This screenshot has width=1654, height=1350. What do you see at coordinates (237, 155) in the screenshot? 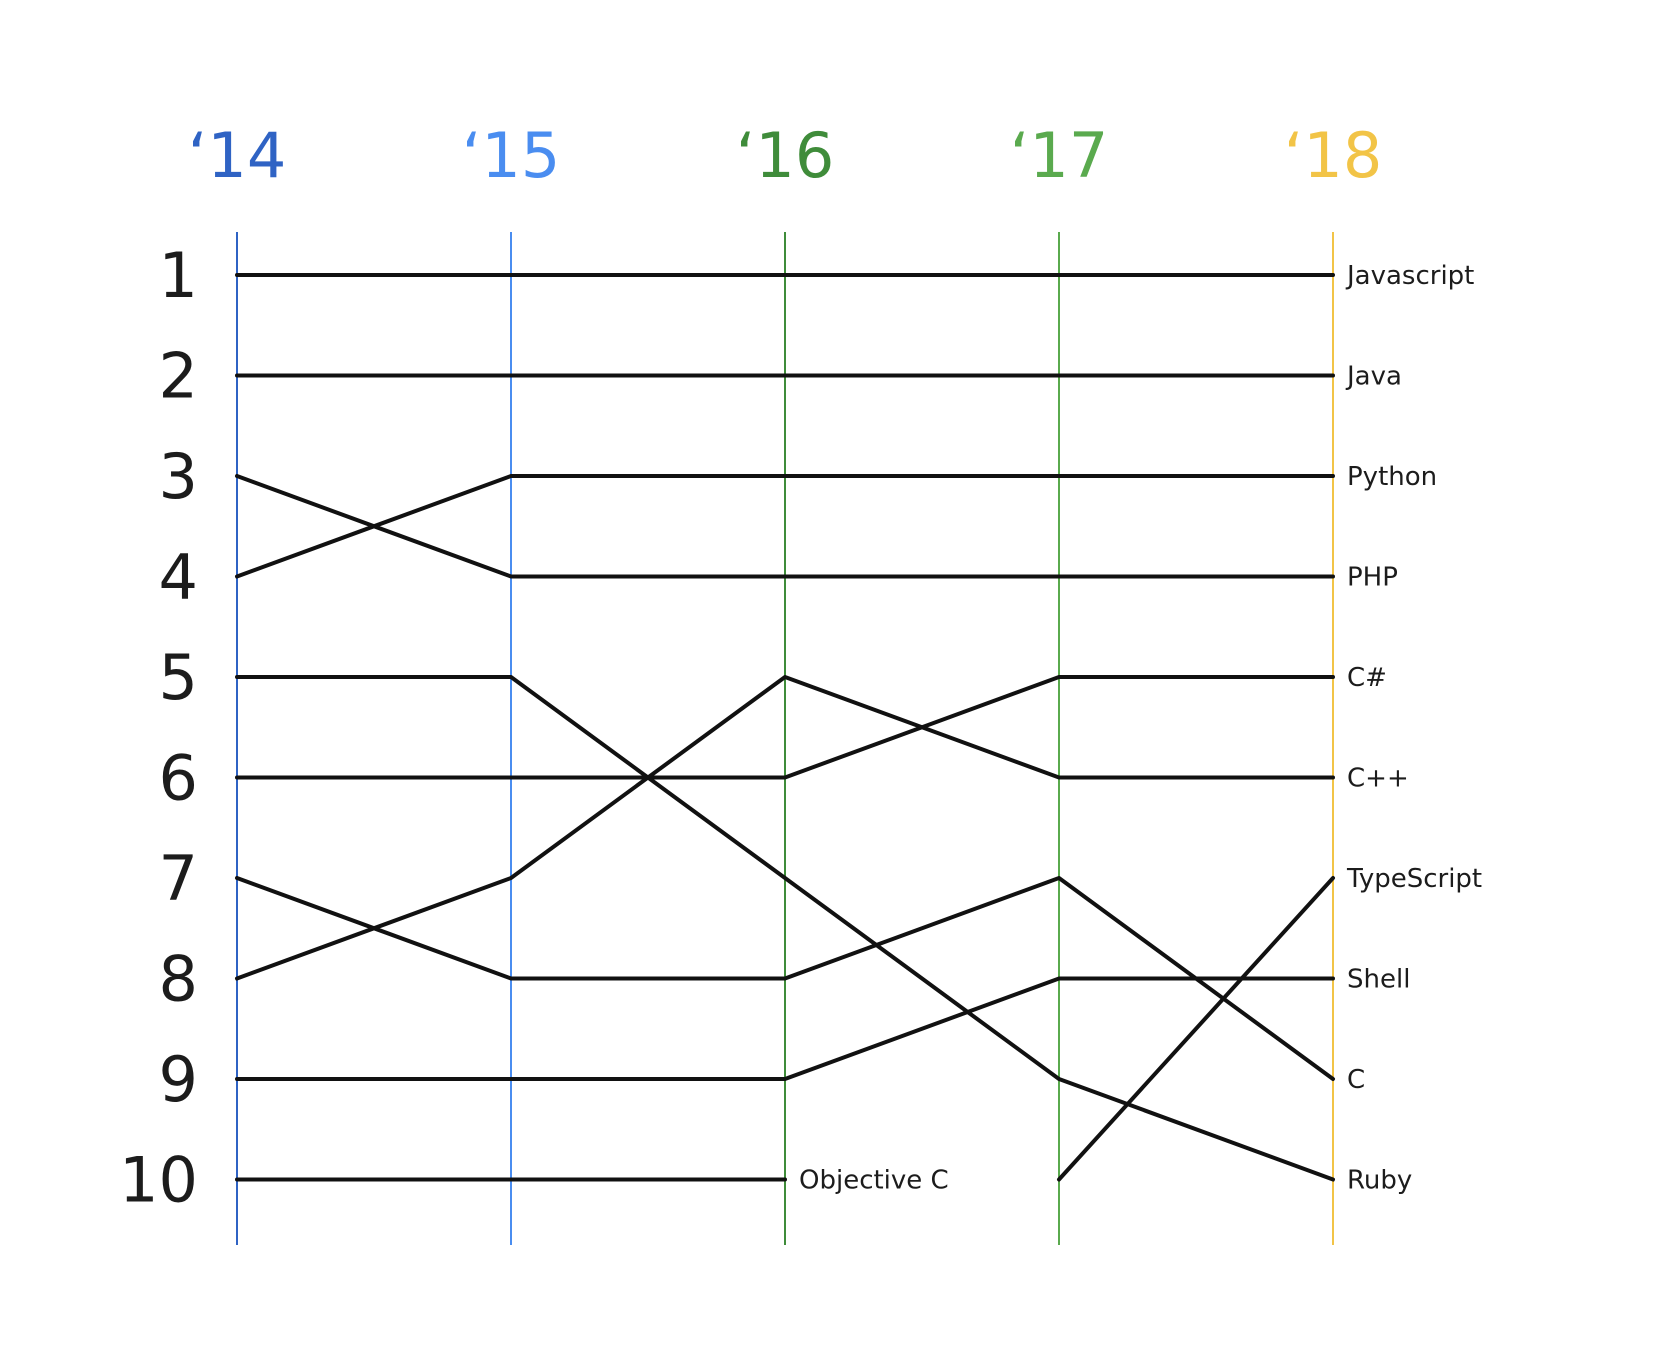
I see `year-label-0: ‘14` at bounding box center [237, 155].